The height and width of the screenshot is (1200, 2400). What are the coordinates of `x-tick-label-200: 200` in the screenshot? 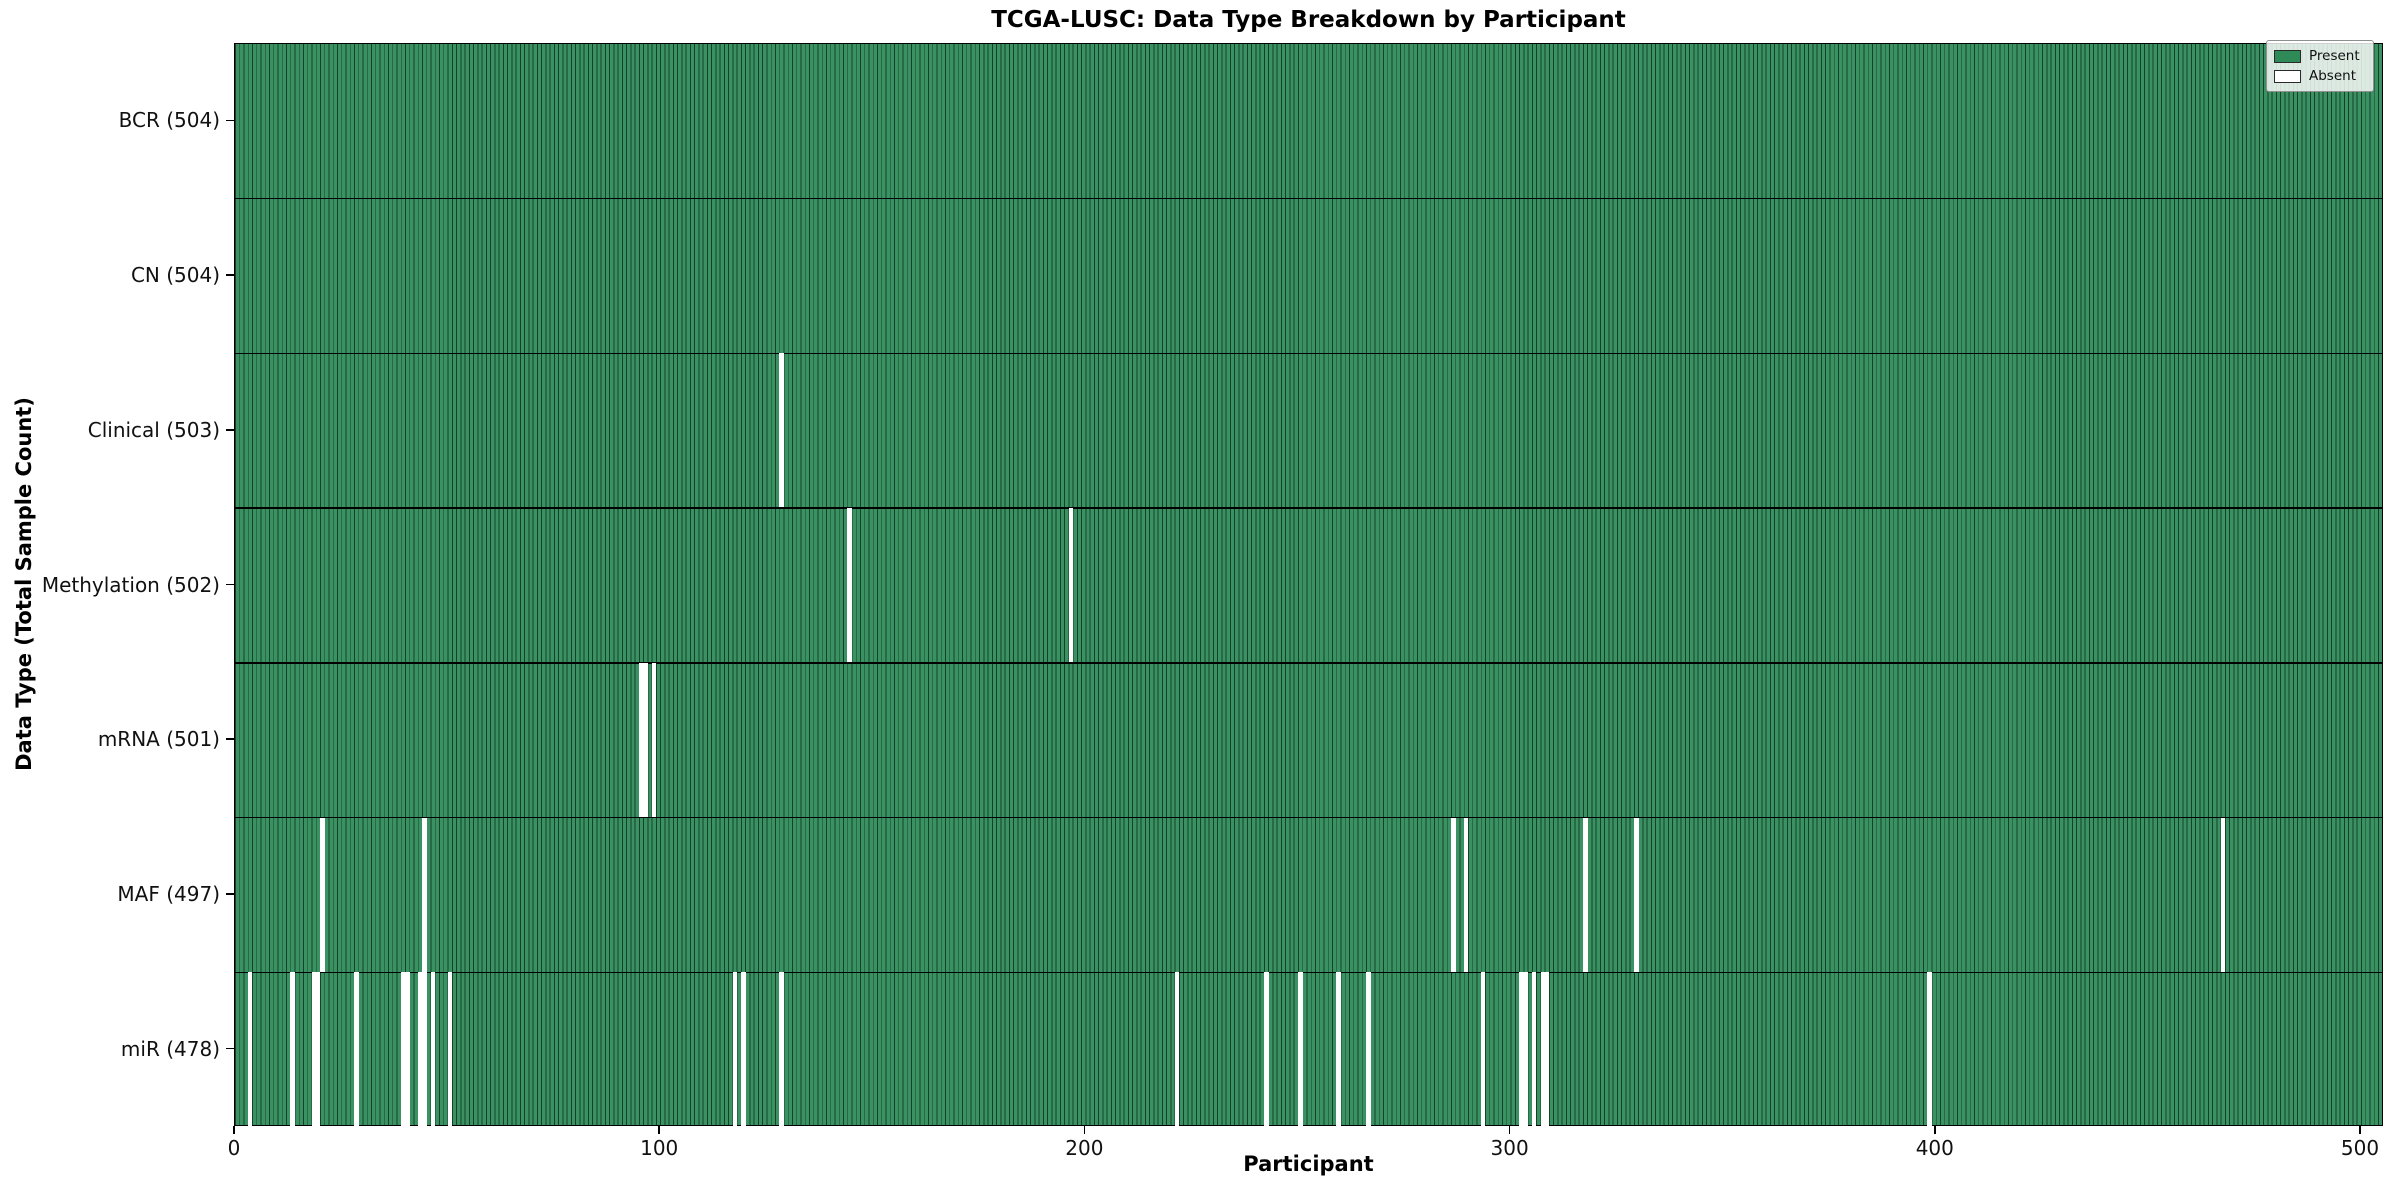 It's located at (1084, 1148).